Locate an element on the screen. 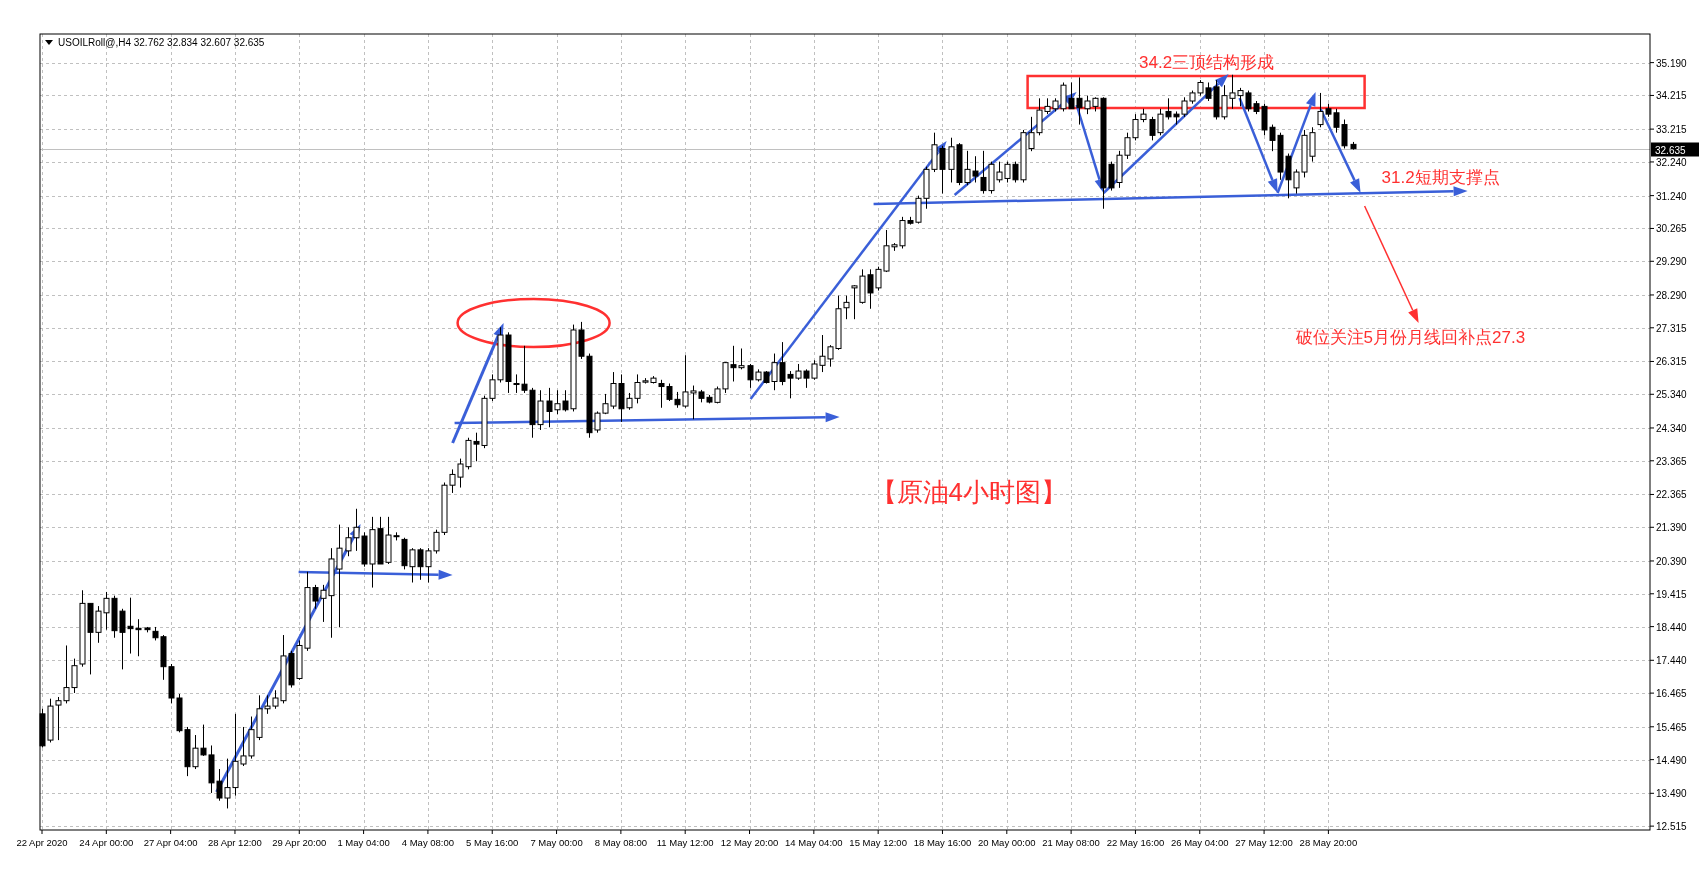  y-tick-label: 35.190 is located at coordinates (1672, 63).